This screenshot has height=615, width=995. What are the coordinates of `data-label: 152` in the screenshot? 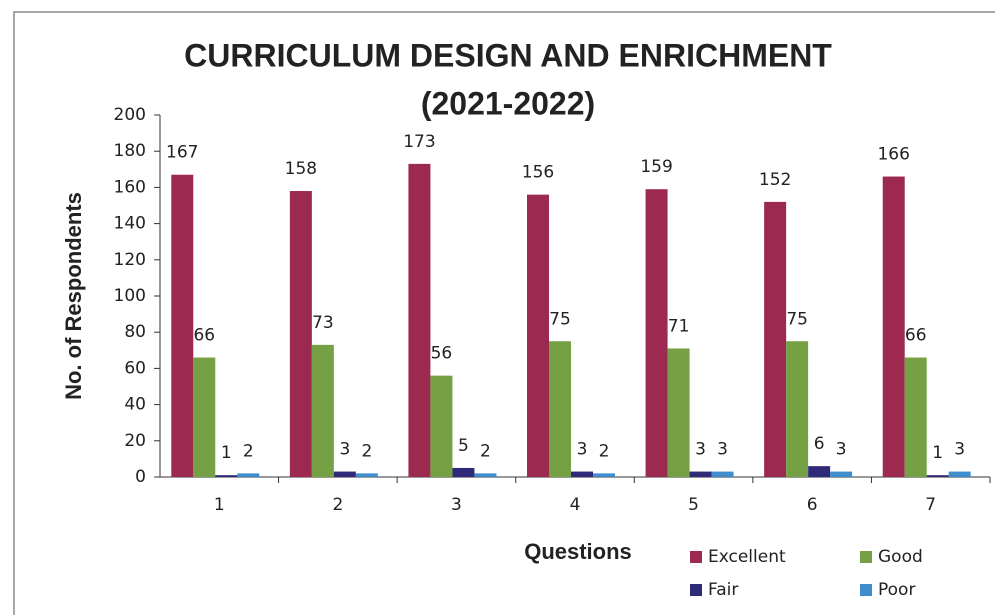 It's located at (775, 180).